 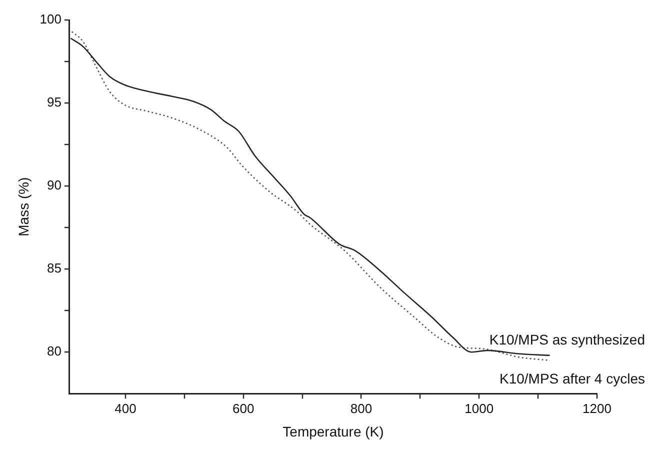 I want to click on x-tick-label: 1000, so click(x=479, y=408).